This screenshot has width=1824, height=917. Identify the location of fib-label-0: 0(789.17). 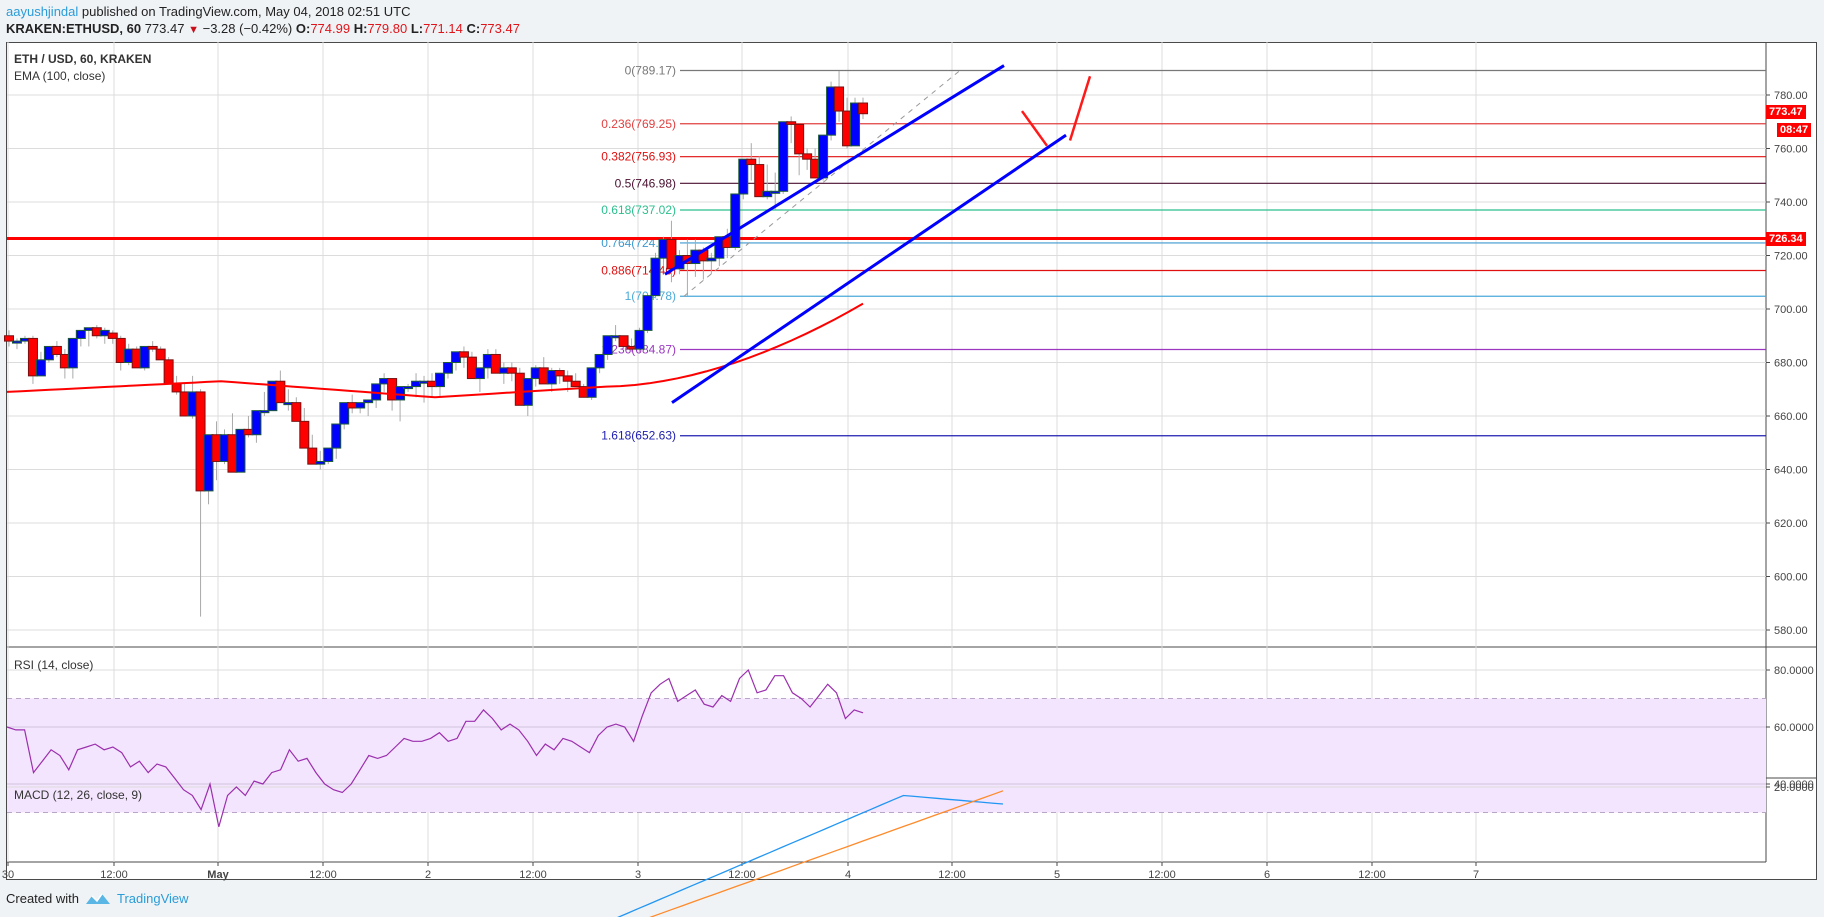
(650, 70).